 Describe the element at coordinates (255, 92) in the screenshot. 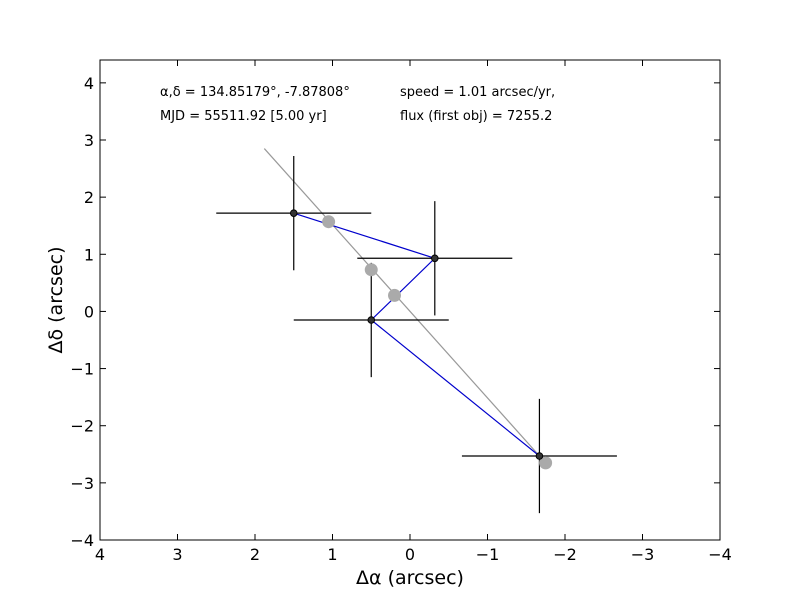

I see `annotation-coords: α,δ = 134.85179°, -7.87808°` at that location.